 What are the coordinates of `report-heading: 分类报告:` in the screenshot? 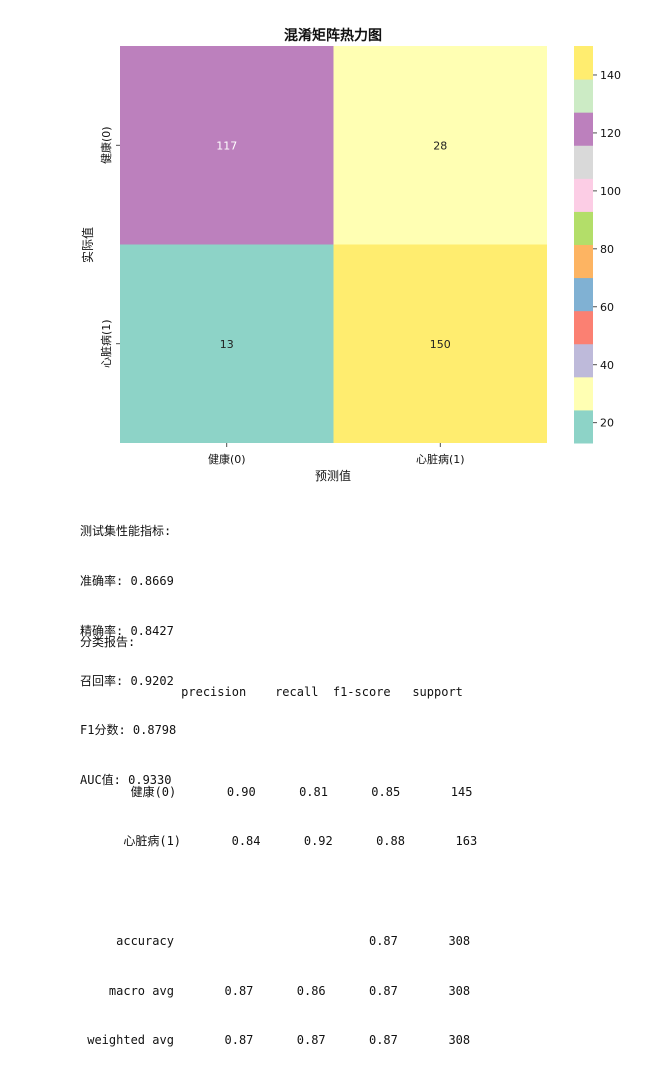 It's located at (108, 642).